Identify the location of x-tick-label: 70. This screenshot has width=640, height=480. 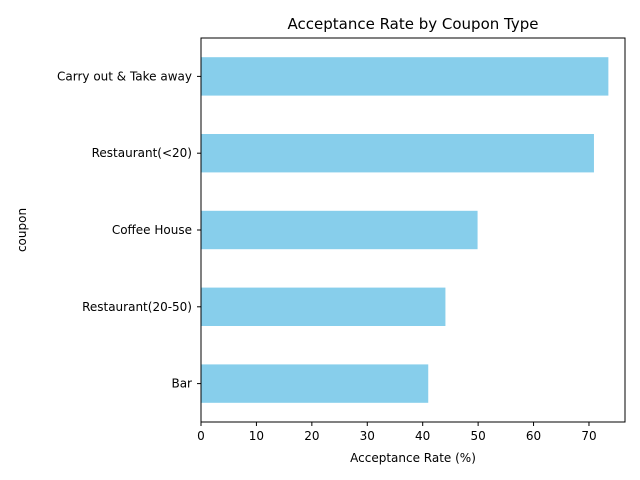
(588, 436).